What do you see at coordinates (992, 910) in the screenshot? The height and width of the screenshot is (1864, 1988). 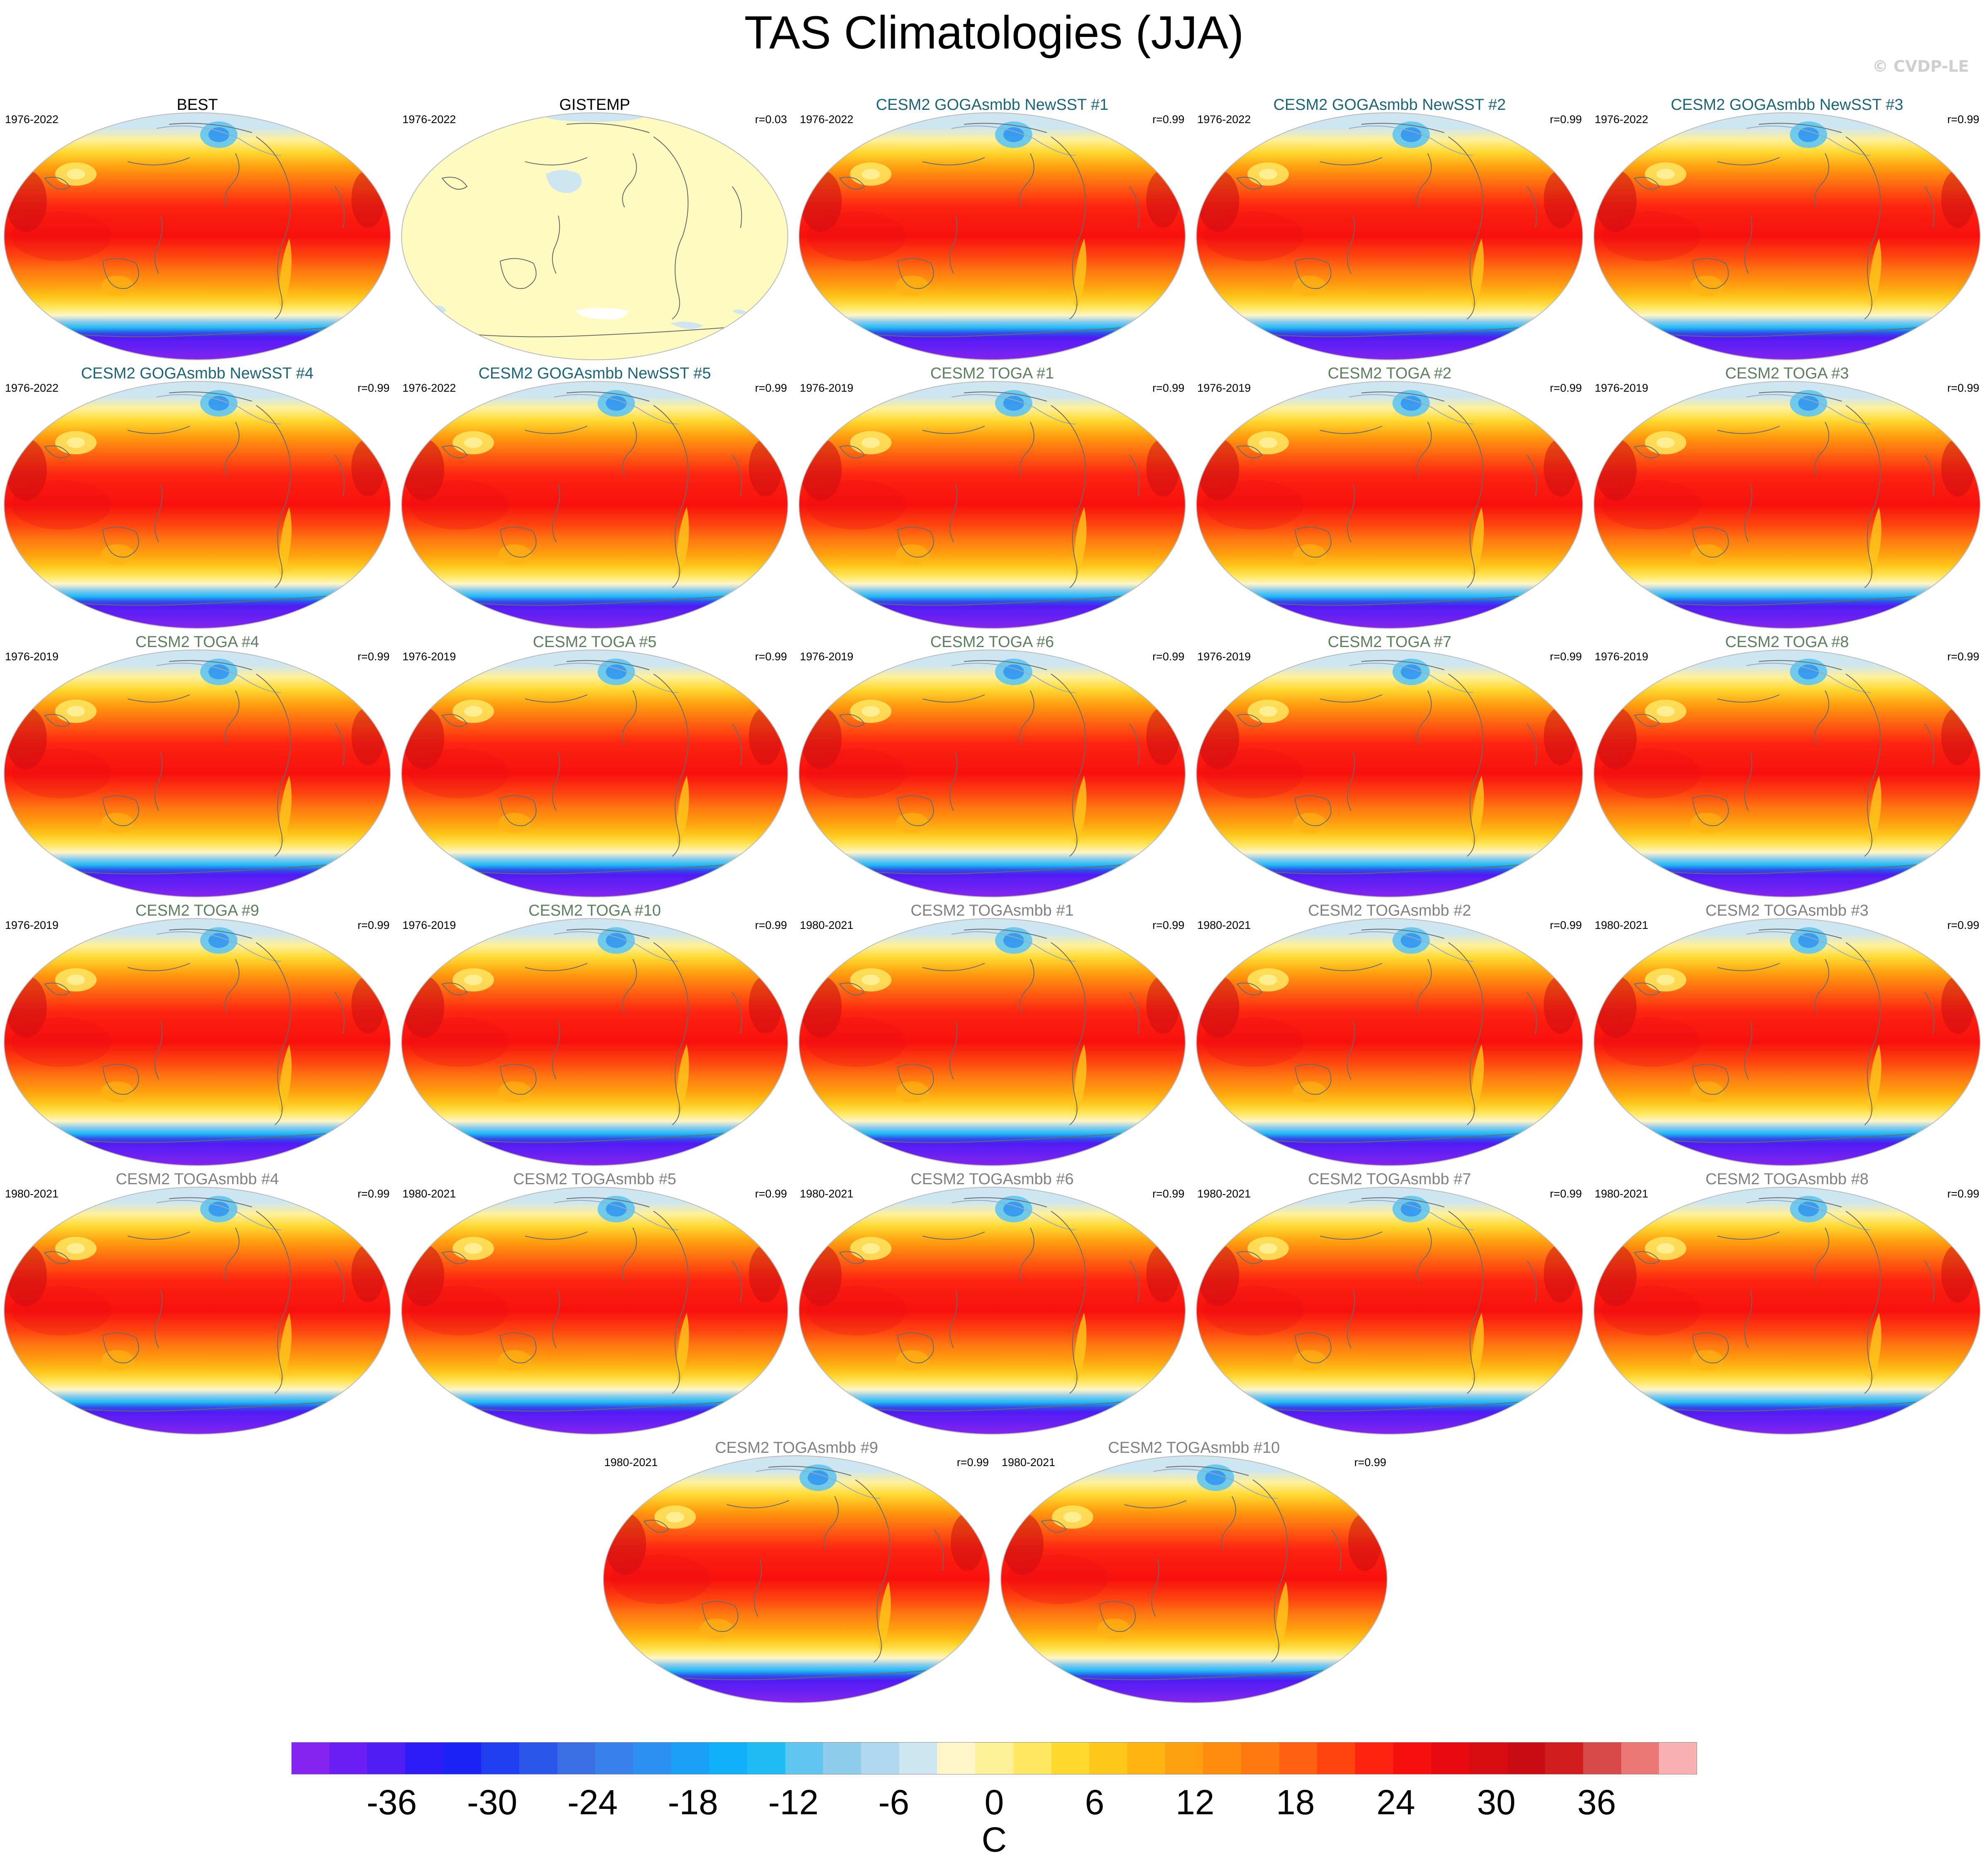 I see `panel-title: CESM2 TOGAsmbb #1` at bounding box center [992, 910].